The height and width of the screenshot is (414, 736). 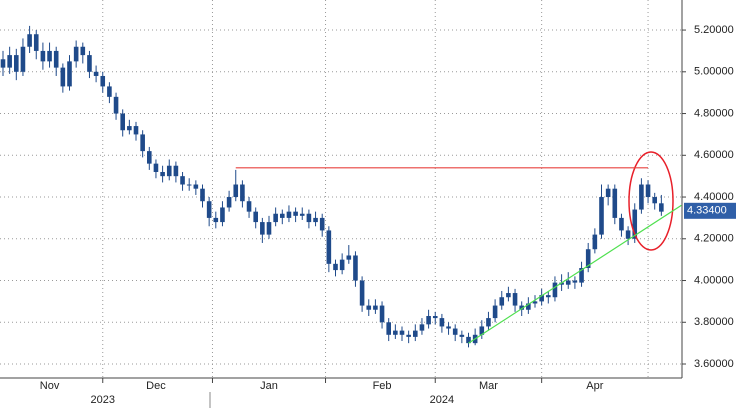 What do you see at coordinates (594, 386) in the screenshot?
I see `x-tick-label: Apr` at bounding box center [594, 386].